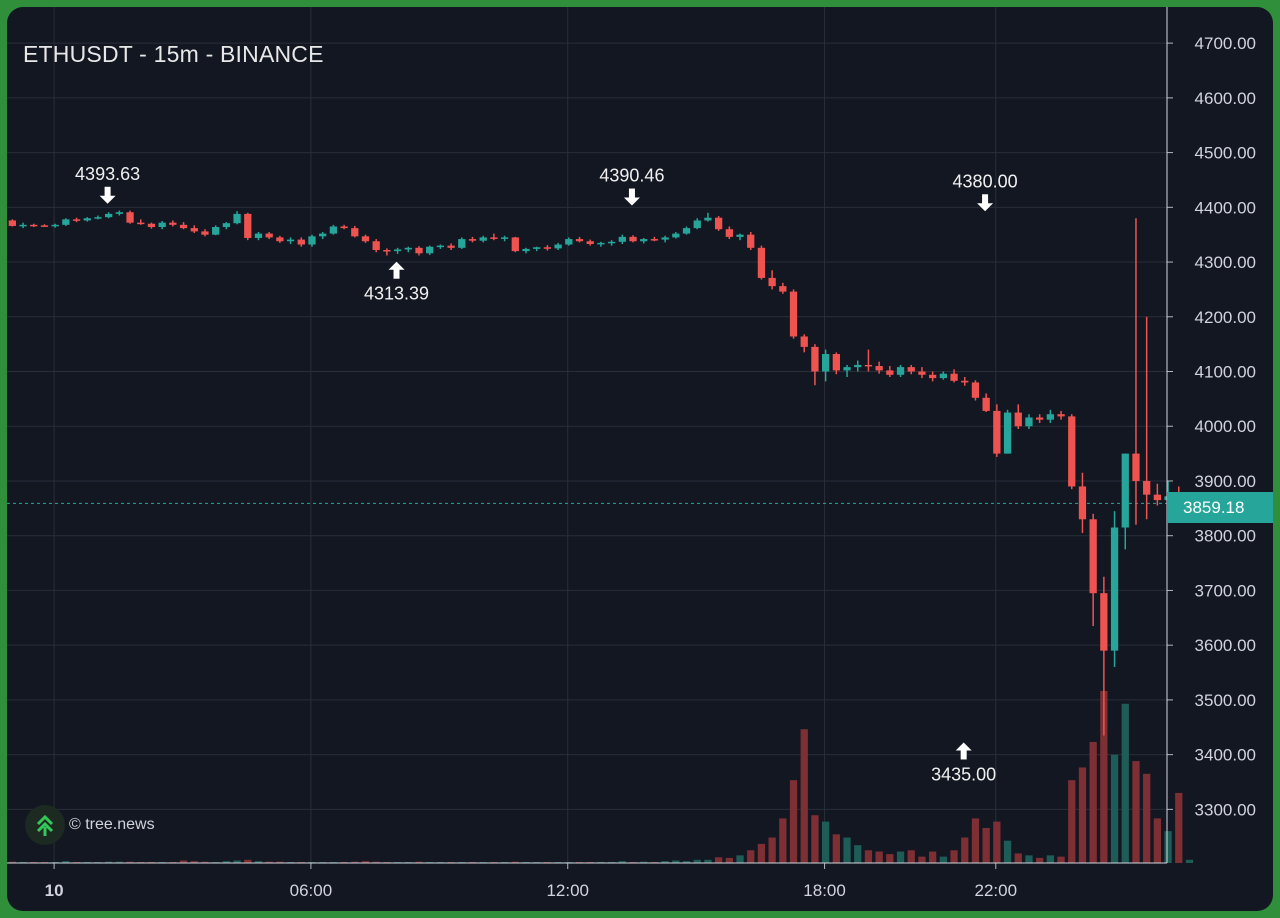 This screenshot has width=1280, height=918. I want to click on y-tick-label: 3900.00, so click(1225, 481).